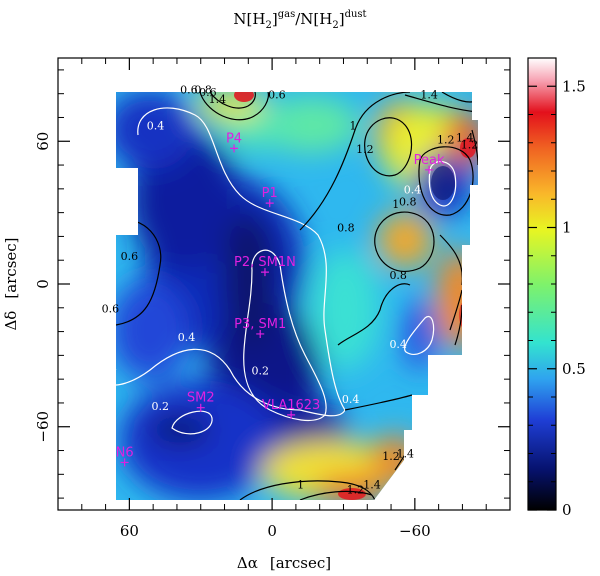  I want to click on source-label: P1, so click(270, 193).